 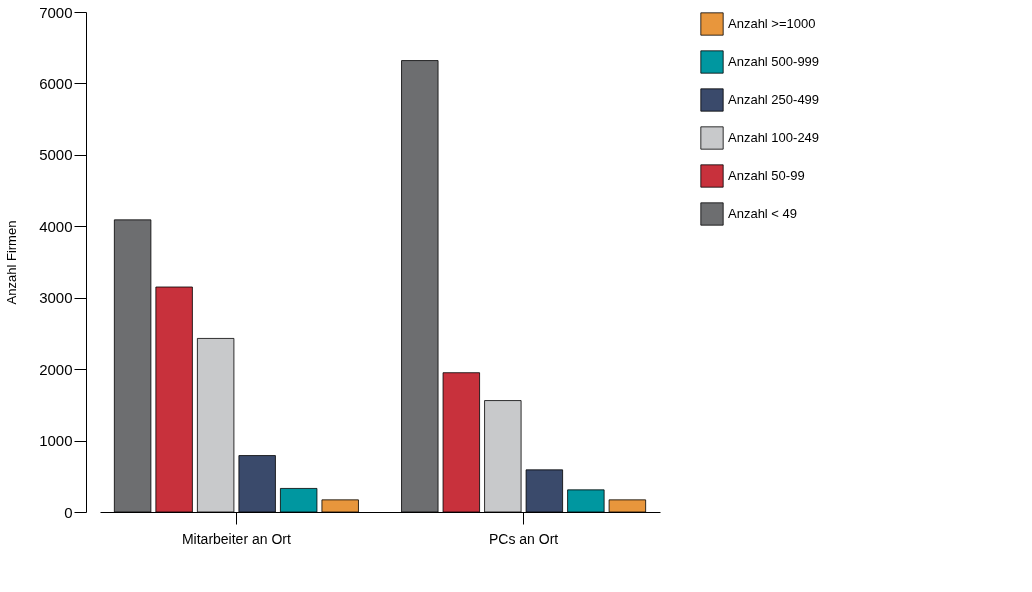 What do you see at coordinates (523, 538) in the screenshot?
I see `x-tick-label: PCs an Ort` at bounding box center [523, 538].